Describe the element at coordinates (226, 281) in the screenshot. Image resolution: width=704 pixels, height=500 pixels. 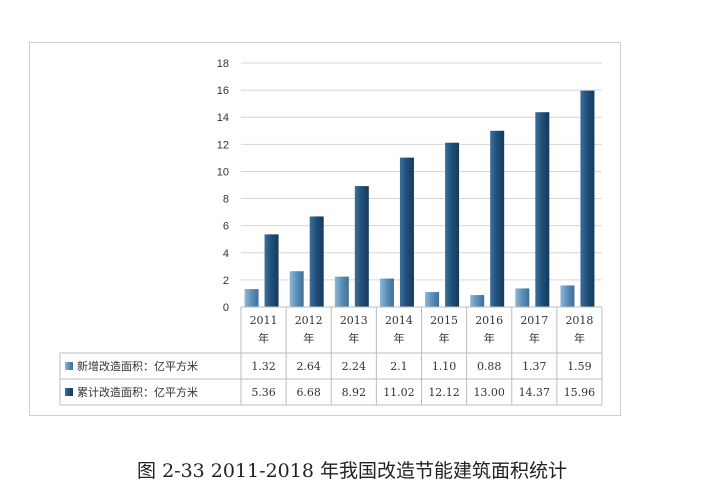
I see `y-tick-label: 2` at that location.